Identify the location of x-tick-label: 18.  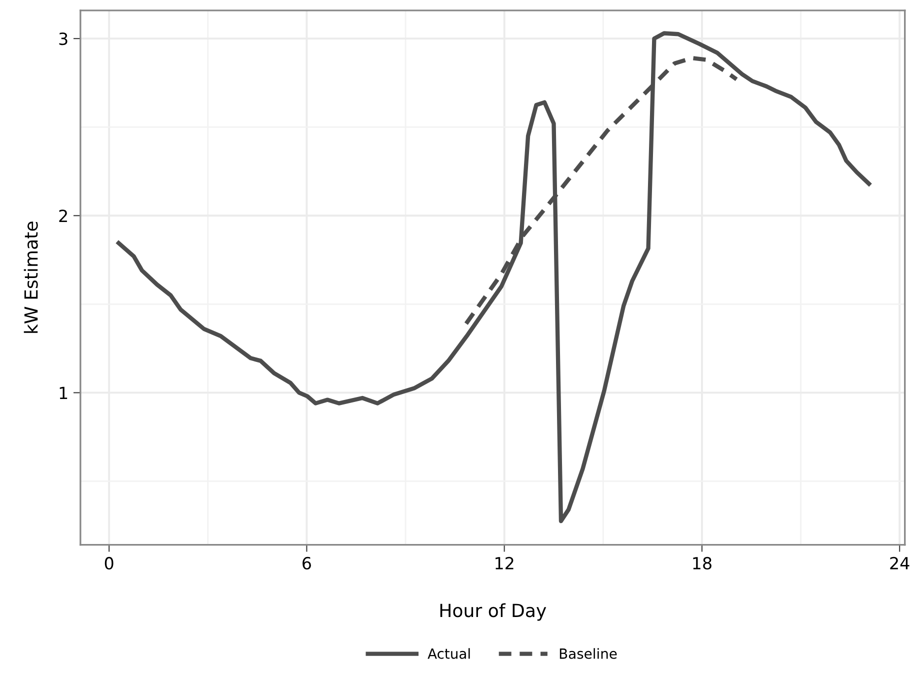
(702, 563).